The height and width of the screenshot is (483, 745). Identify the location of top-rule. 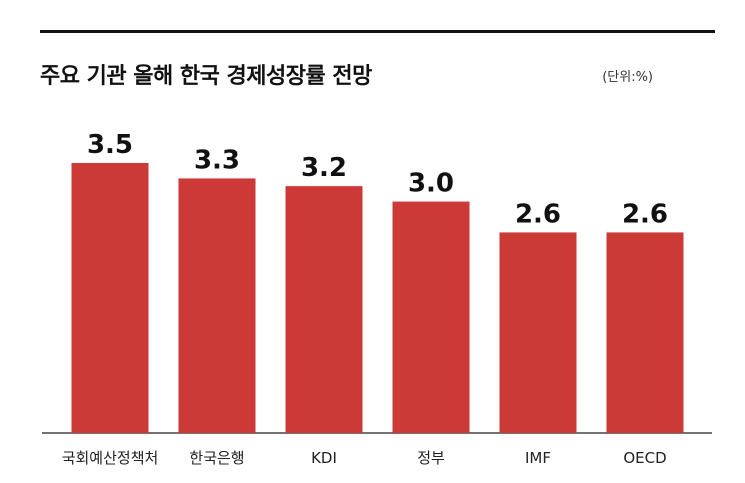
(377, 31).